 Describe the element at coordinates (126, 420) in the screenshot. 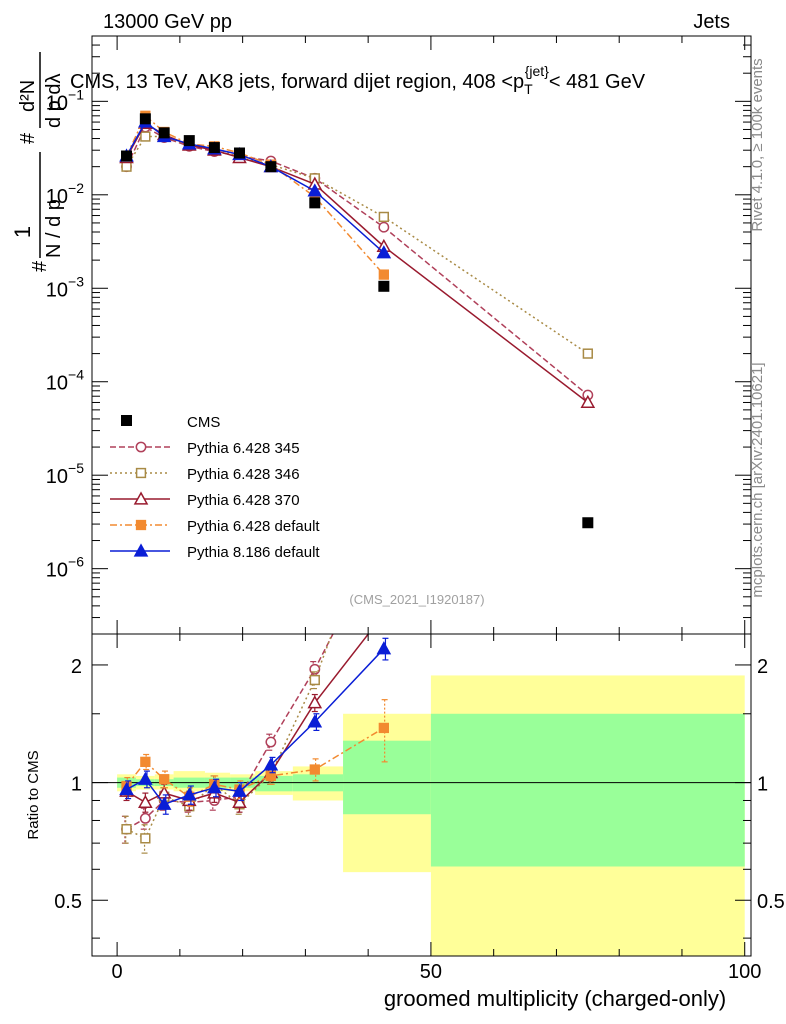

I see `legend-marker-data` at that location.